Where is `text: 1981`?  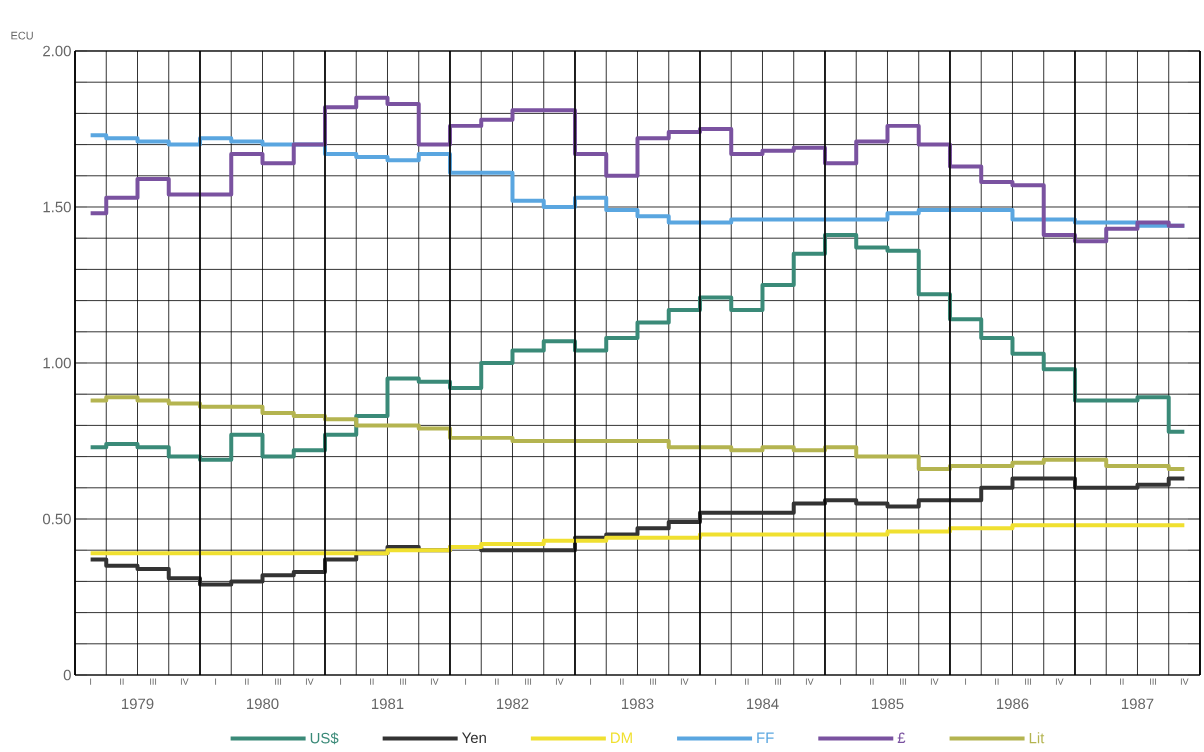
text: 1981 is located at coordinates (388, 704).